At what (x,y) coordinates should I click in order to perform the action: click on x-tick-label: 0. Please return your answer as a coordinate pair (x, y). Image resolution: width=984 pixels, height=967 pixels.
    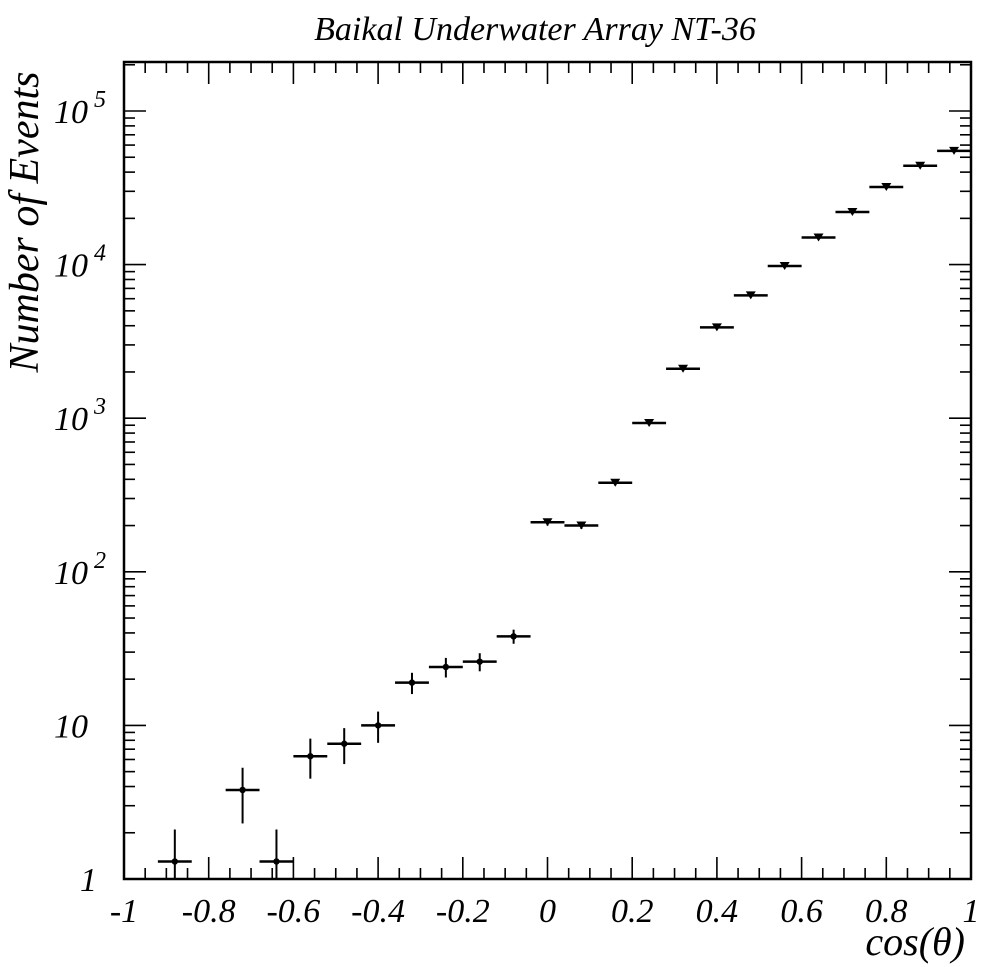
    Looking at the image, I should click on (547, 911).